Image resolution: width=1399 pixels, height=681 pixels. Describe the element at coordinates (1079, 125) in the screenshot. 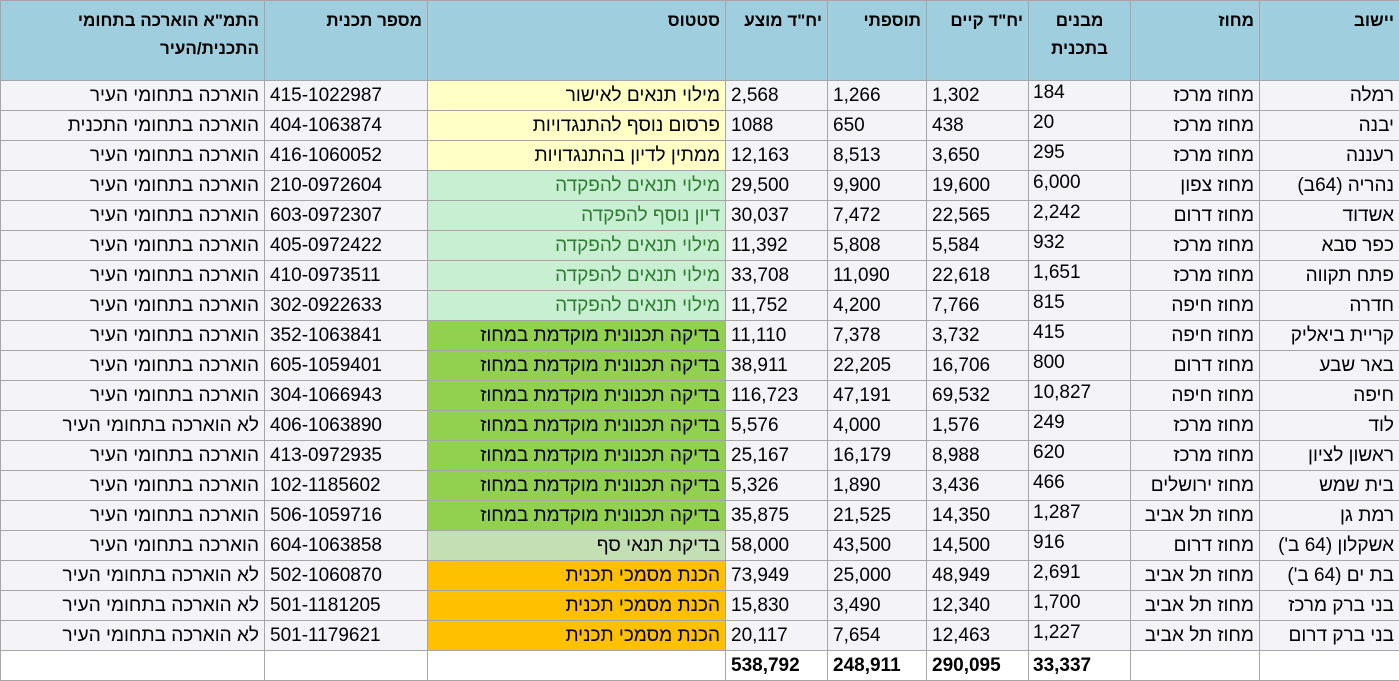

I see `cell-buildings: 20` at that location.